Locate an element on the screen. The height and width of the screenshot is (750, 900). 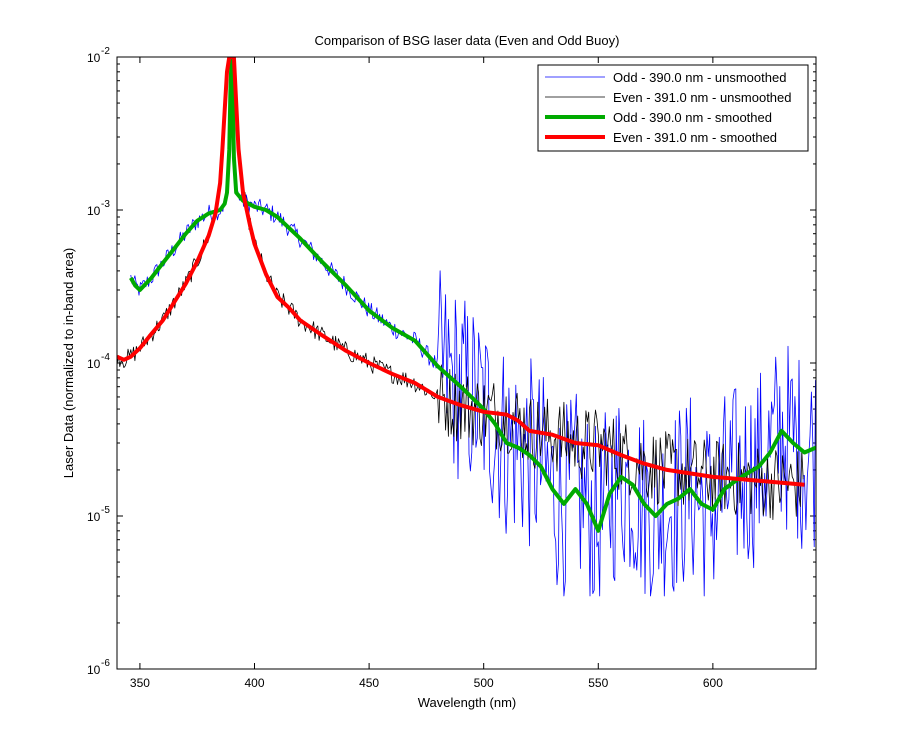
y-tick-labels: 10-610-510-410-310-2 is located at coordinates (98, 361).